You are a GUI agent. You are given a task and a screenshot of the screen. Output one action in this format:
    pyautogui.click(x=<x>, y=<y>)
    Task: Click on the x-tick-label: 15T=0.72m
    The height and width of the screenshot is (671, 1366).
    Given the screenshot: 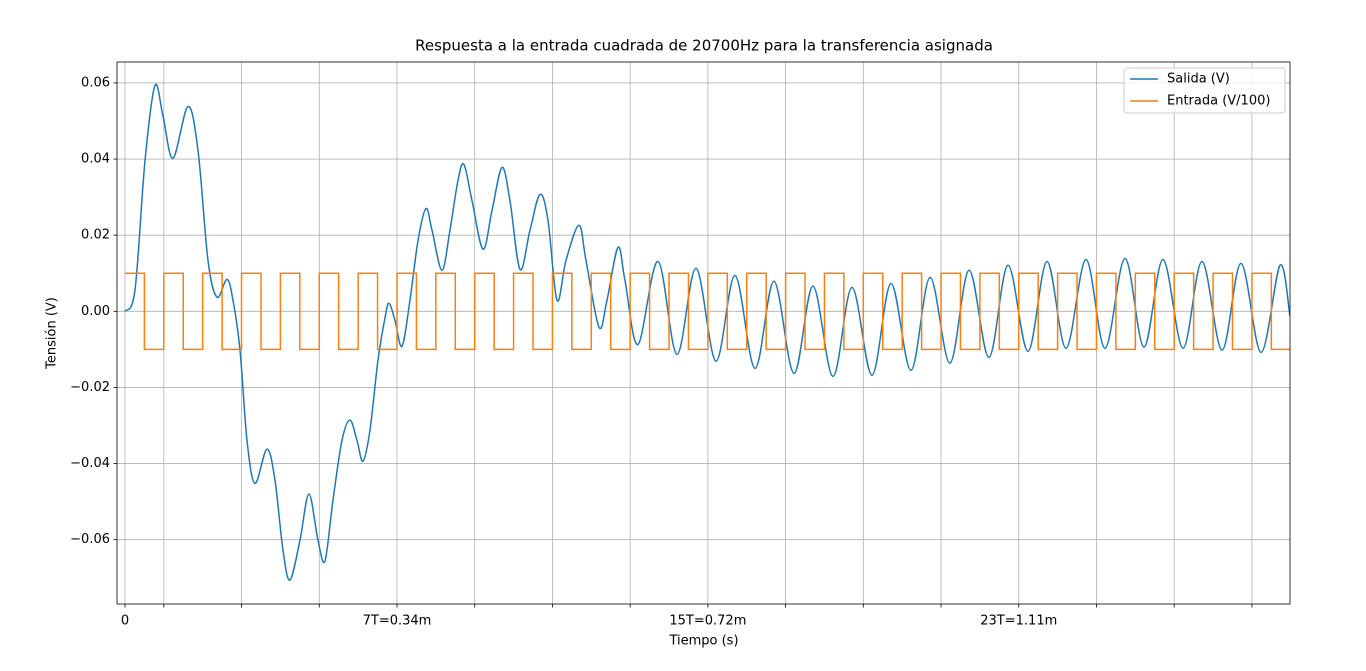 What is the action you would take?
    pyautogui.click(x=707, y=621)
    